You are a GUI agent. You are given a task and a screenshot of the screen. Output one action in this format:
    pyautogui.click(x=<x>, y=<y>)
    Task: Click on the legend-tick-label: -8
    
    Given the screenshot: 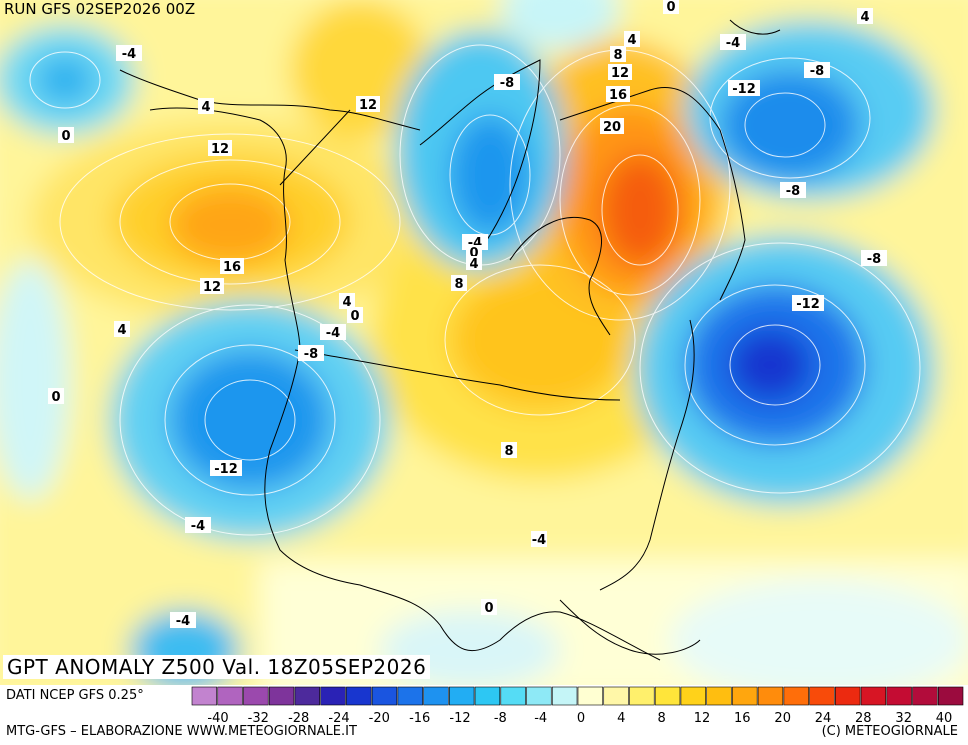 What is the action you would take?
    pyautogui.click(x=500, y=718)
    